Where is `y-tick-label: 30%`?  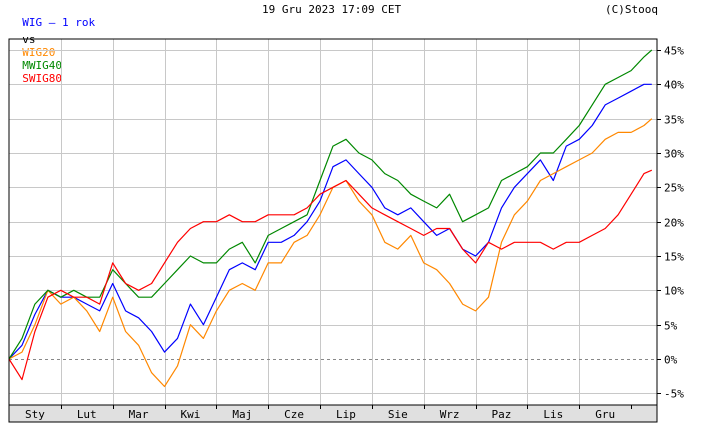 y-tick-label: 30% is located at coordinates (674, 154).